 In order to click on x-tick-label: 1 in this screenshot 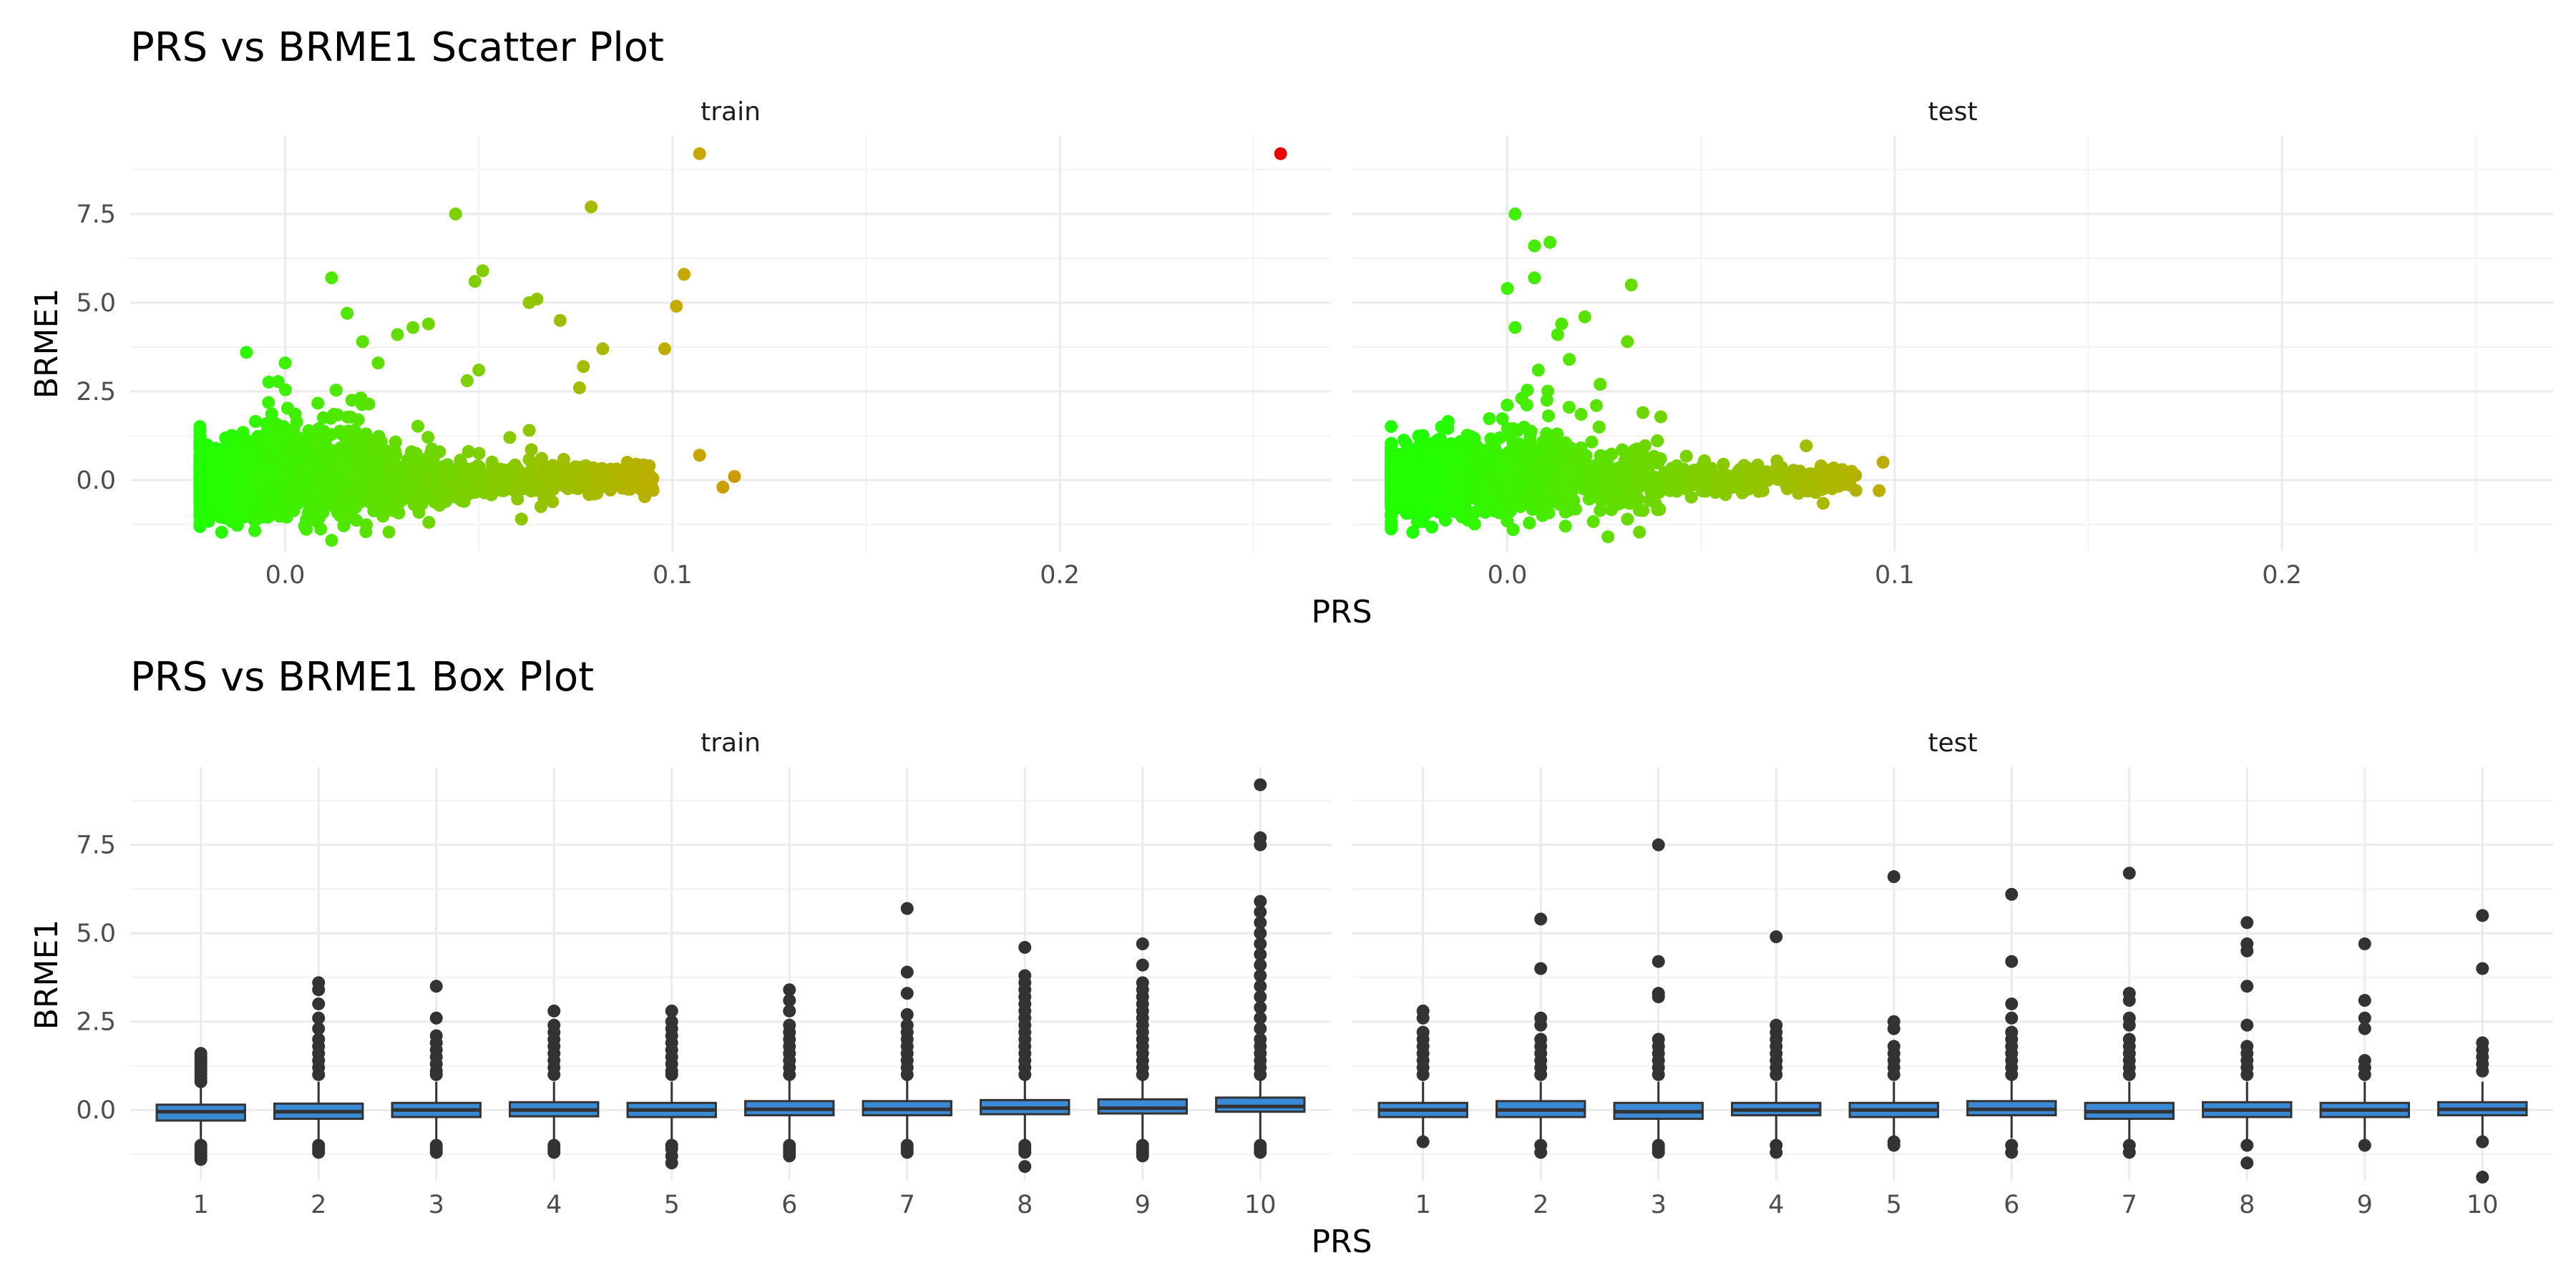, I will do `click(1423, 1205)`.